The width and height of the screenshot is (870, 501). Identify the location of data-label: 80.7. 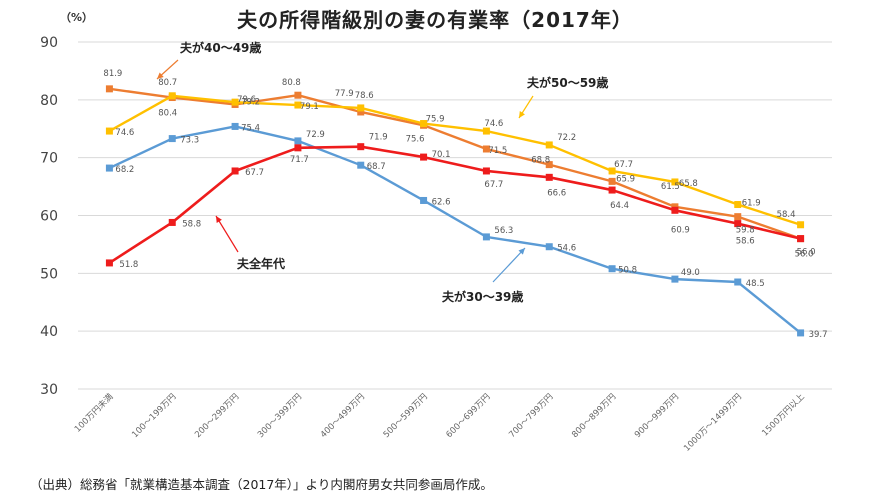
(167, 83).